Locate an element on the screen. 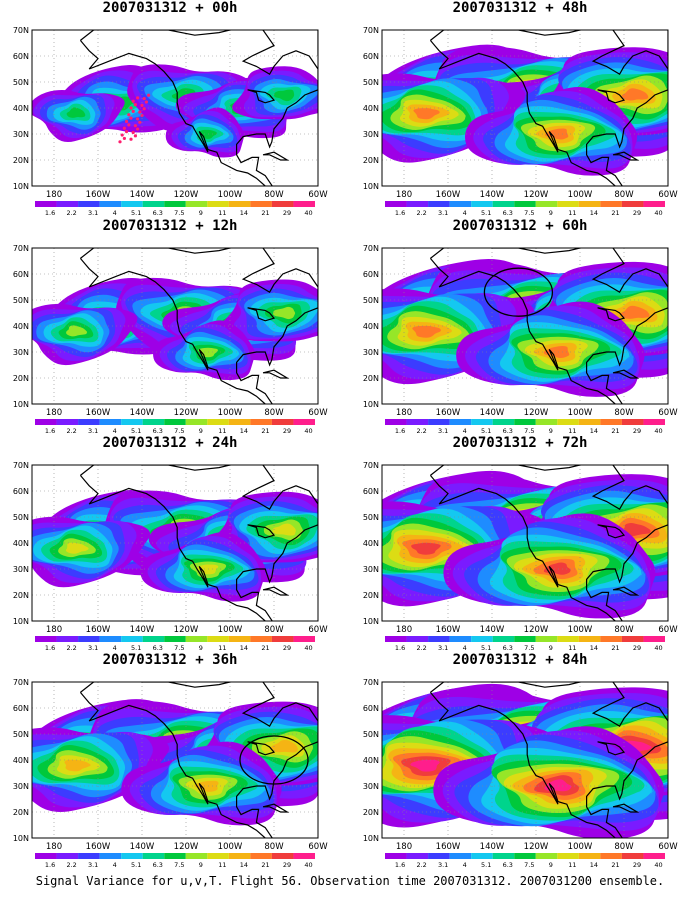 This screenshot has width=700, height=900. x-tick-label: 180 is located at coordinates (404, 630).